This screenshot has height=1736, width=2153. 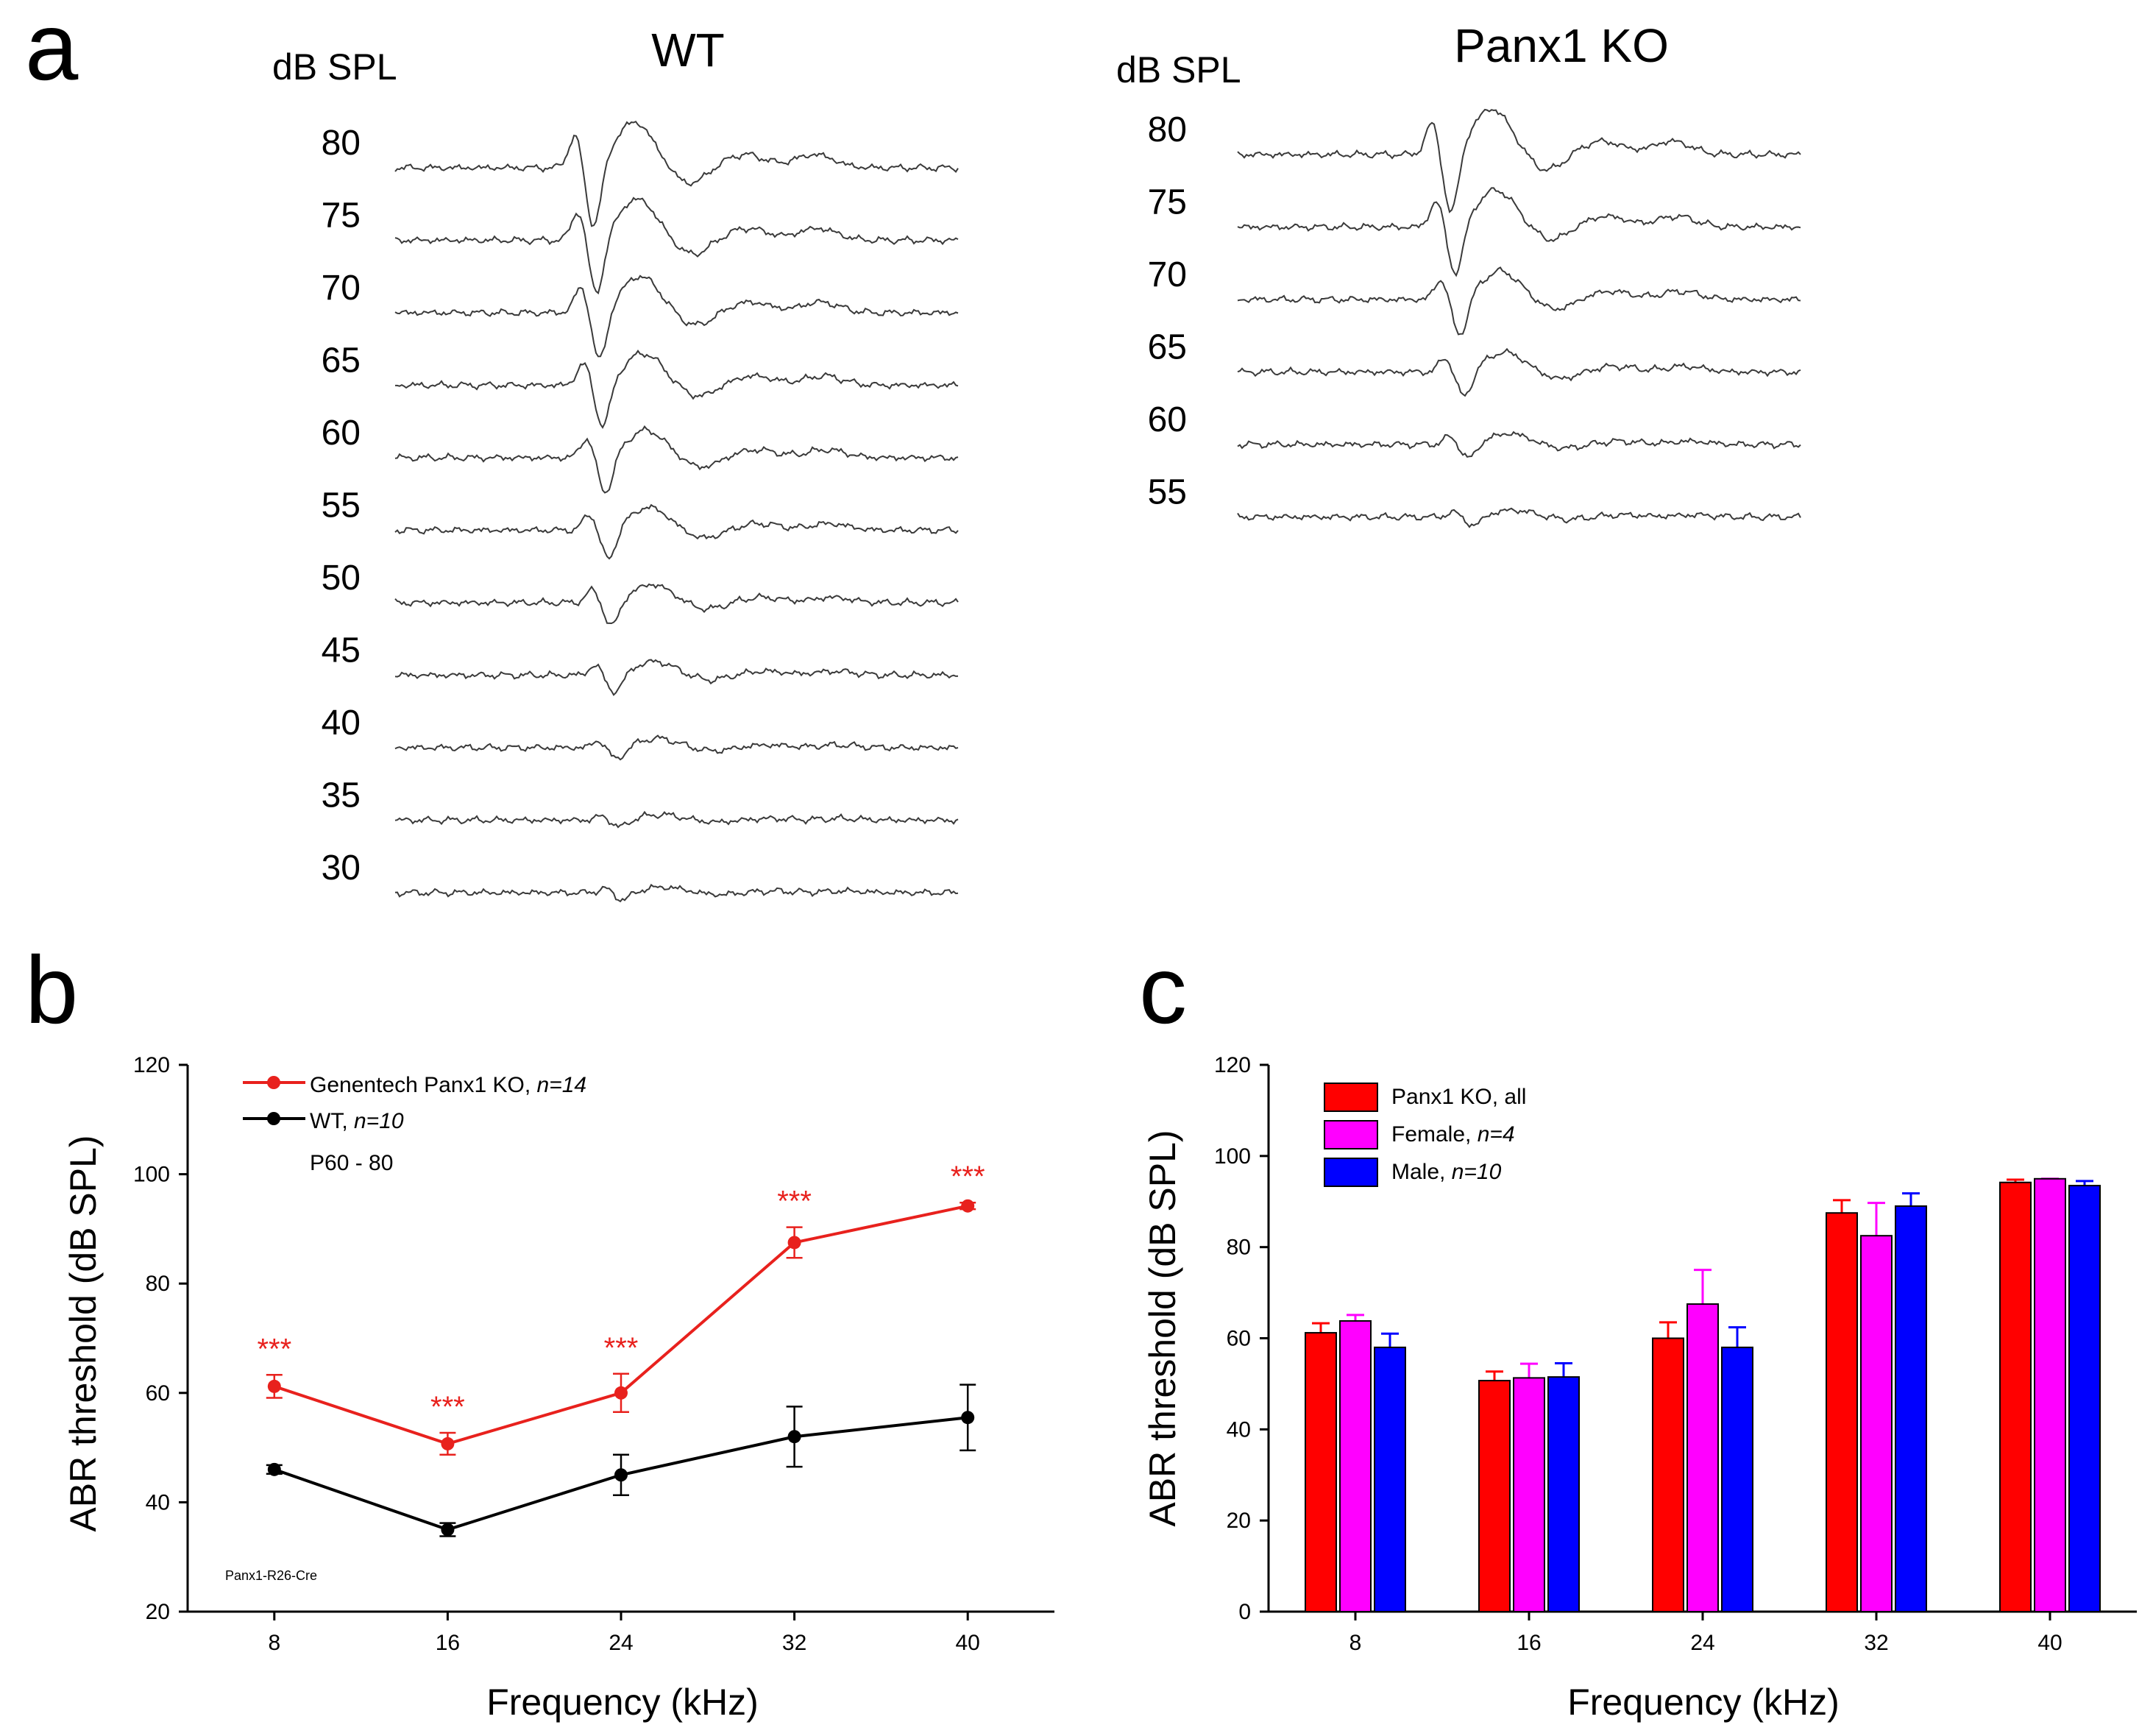 What do you see at coordinates (332, 1121) in the screenshot?
I see `legend-wt-name: WT,` at bounding box center [332, 1121].